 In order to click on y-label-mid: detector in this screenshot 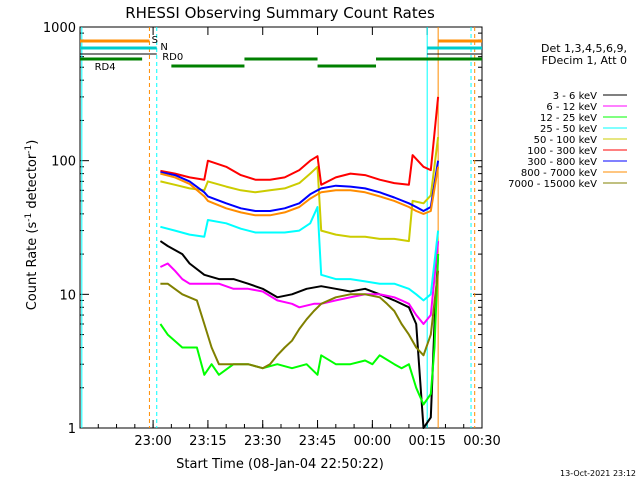, I will do `click(32, 183)`.